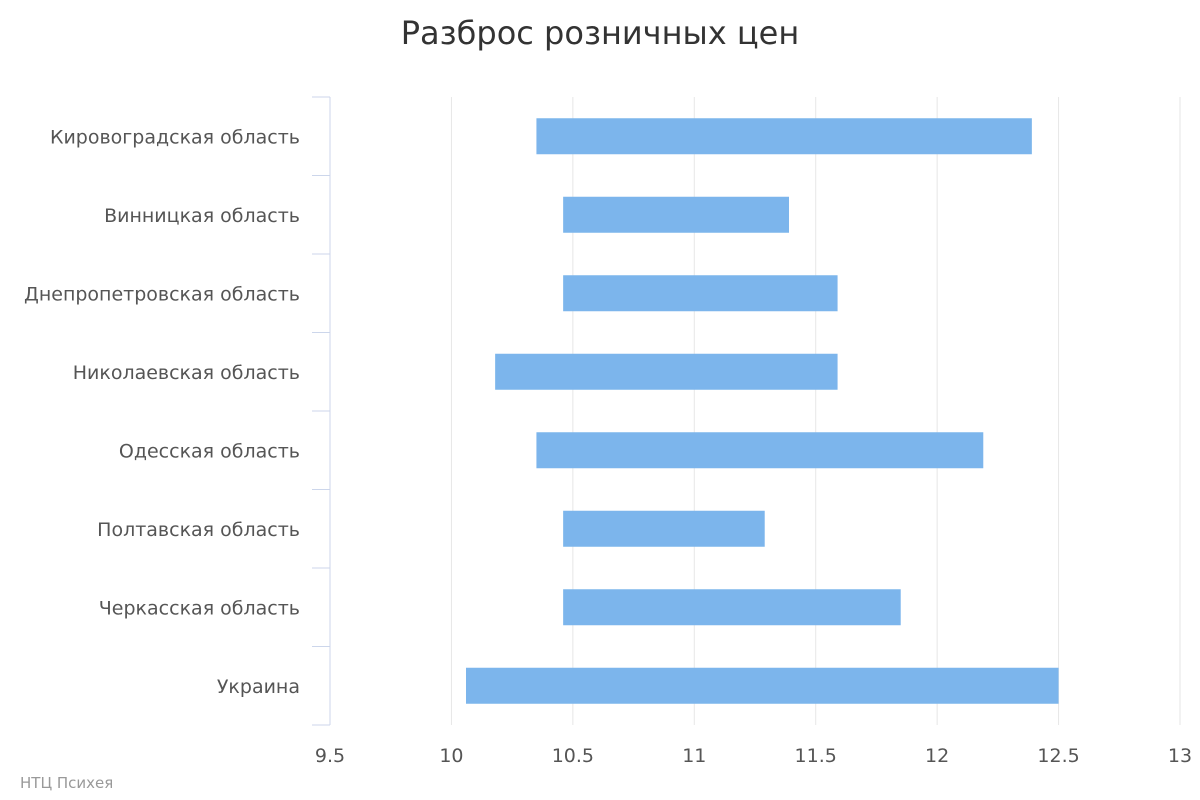  What do you see at coordinates (330, 756) in the screenshot?
I see `x-tick-label: 9.5` at bounding box center [330, 756].